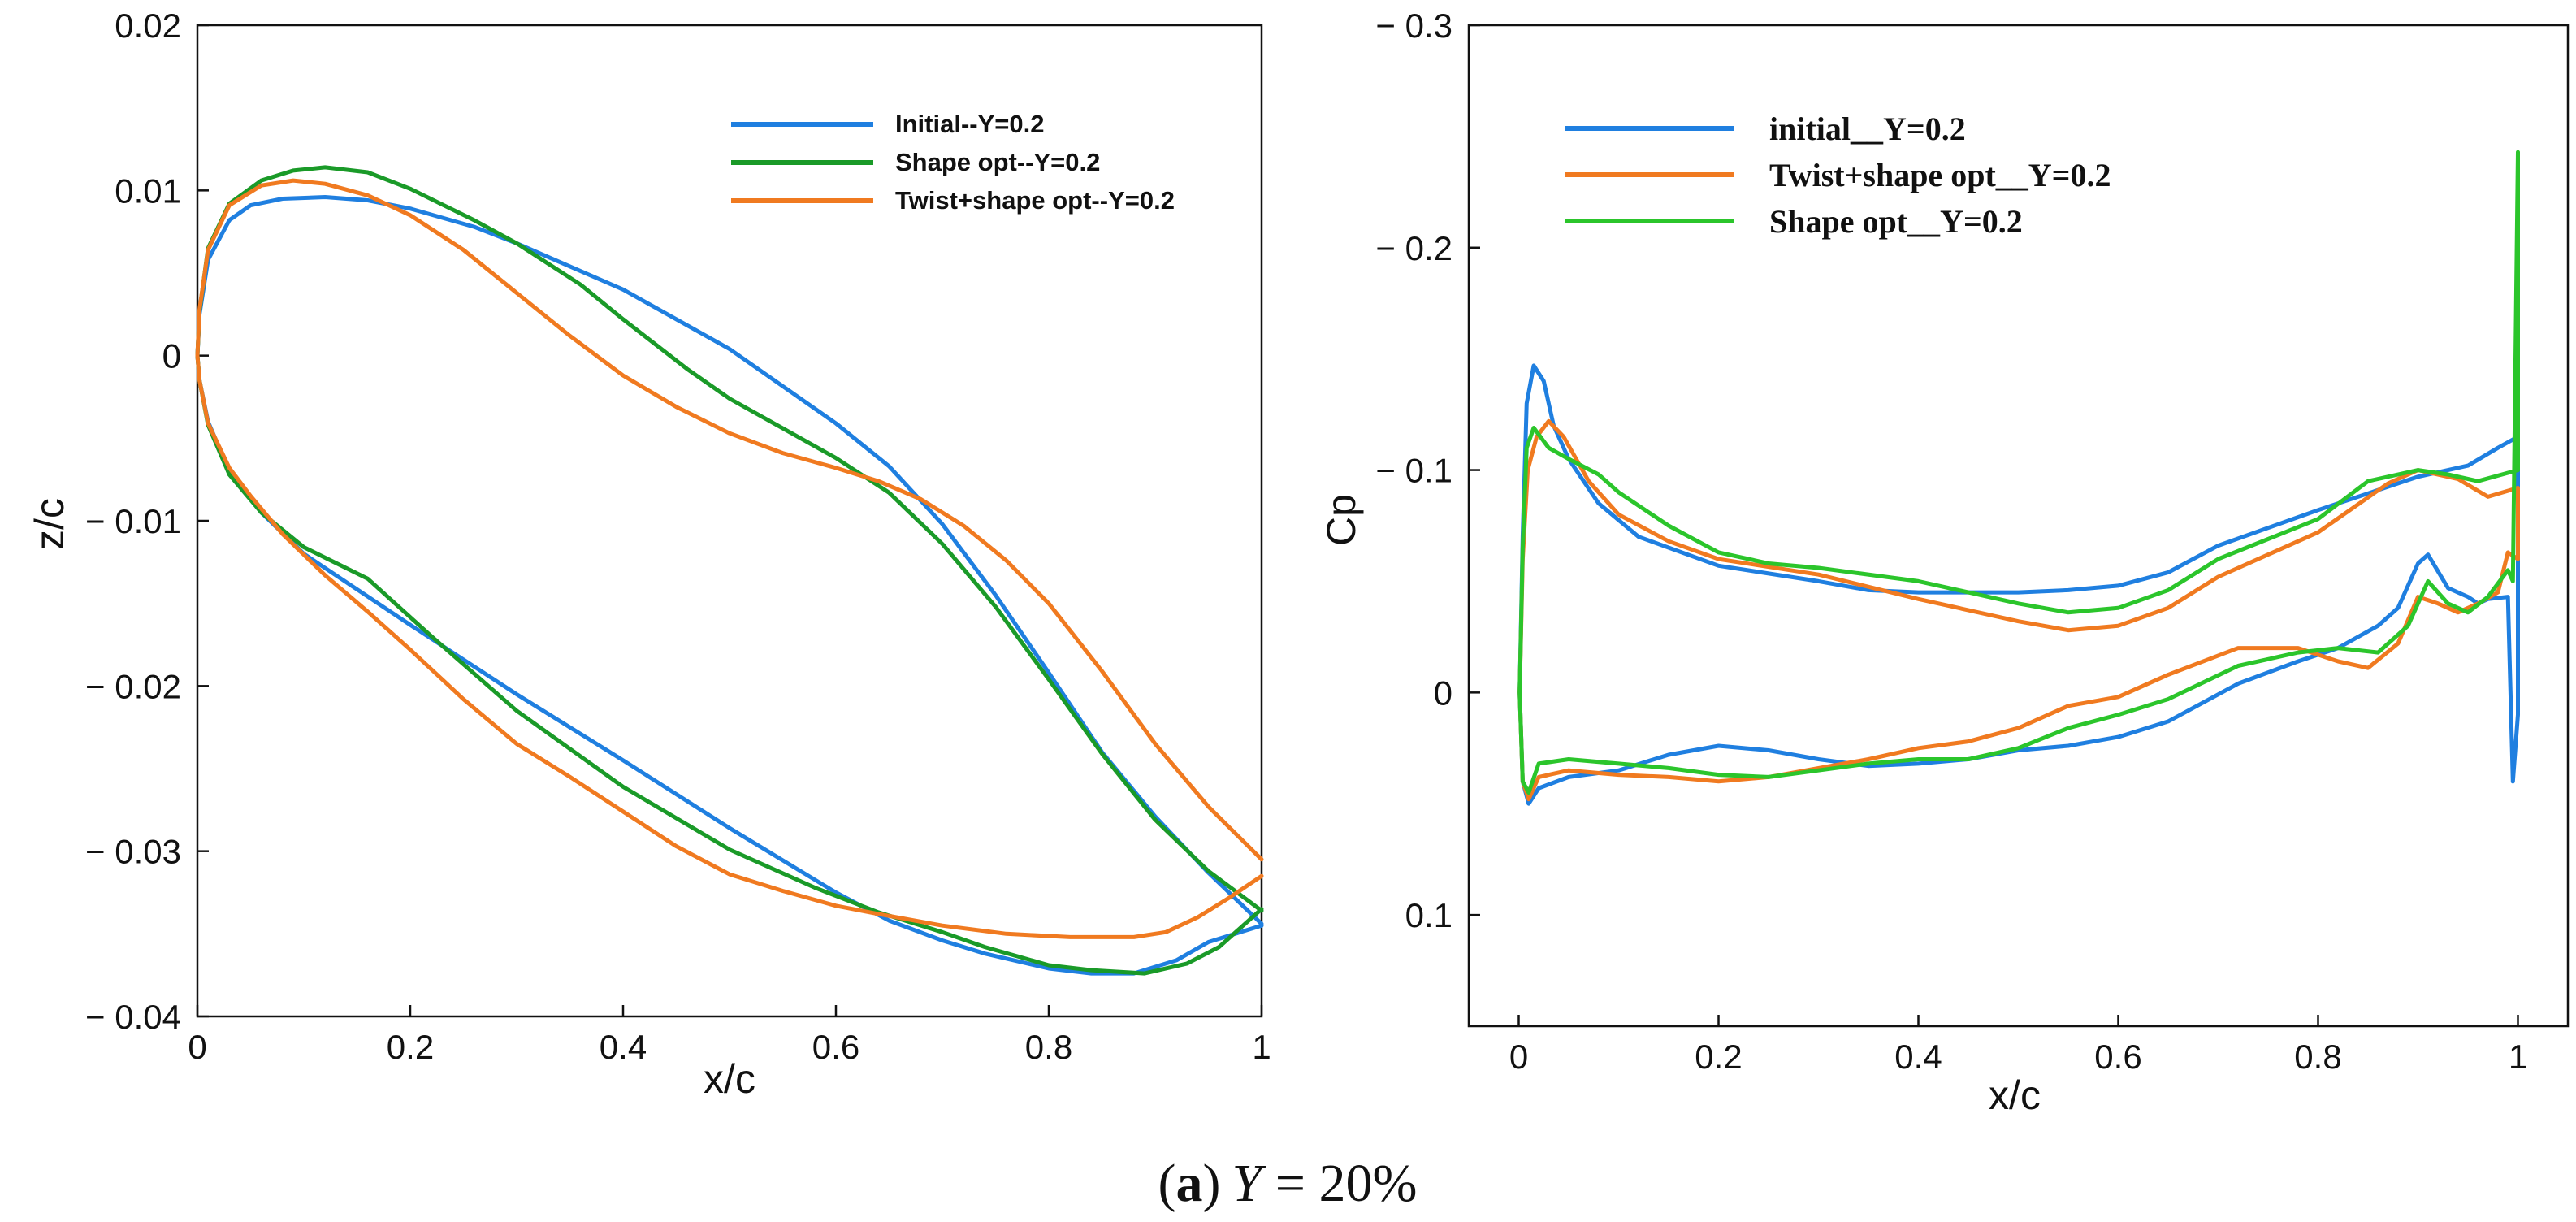 Image resolution: width=2576 pixels, height=1222 pixels. I want to click on figure-caption: (a) Y = 20%, so click(1288, 1183).